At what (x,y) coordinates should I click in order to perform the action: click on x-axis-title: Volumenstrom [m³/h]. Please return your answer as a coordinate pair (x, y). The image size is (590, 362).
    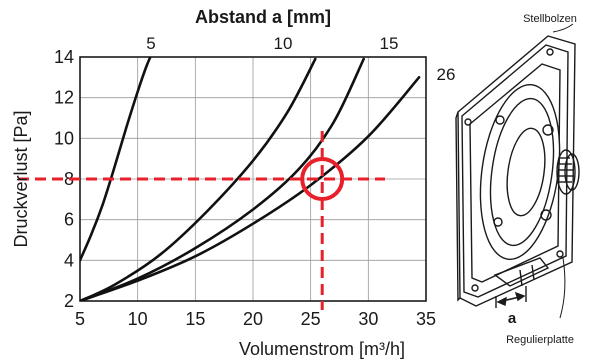
    Looking at the image, I should click on (322, 349).